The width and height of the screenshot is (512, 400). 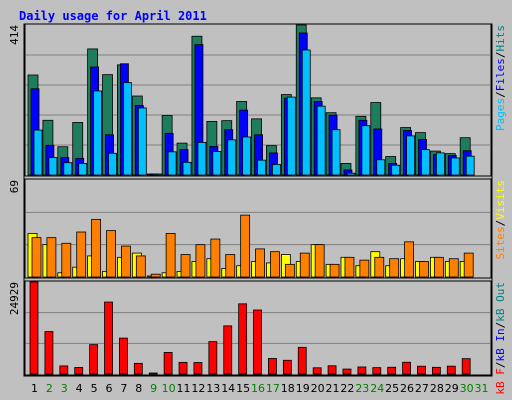 I want to click on legend-part: Files, so click(x=500, y=74).